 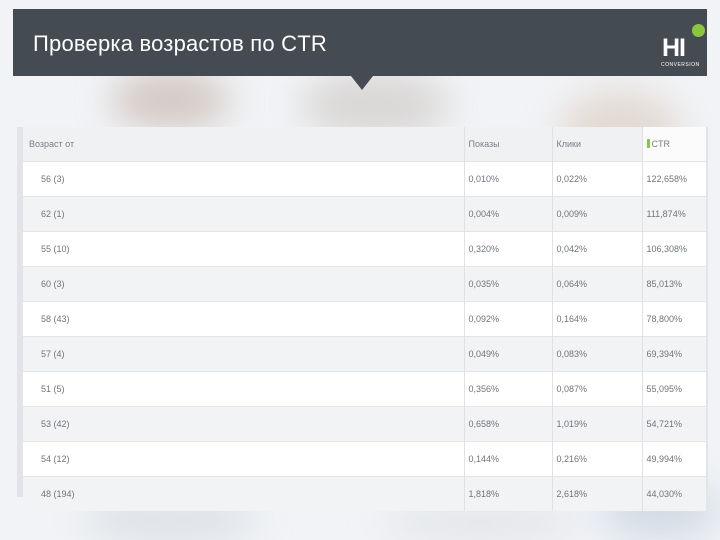 I want to click on column-header-clicks: Клики, so click(x=597, y=144).